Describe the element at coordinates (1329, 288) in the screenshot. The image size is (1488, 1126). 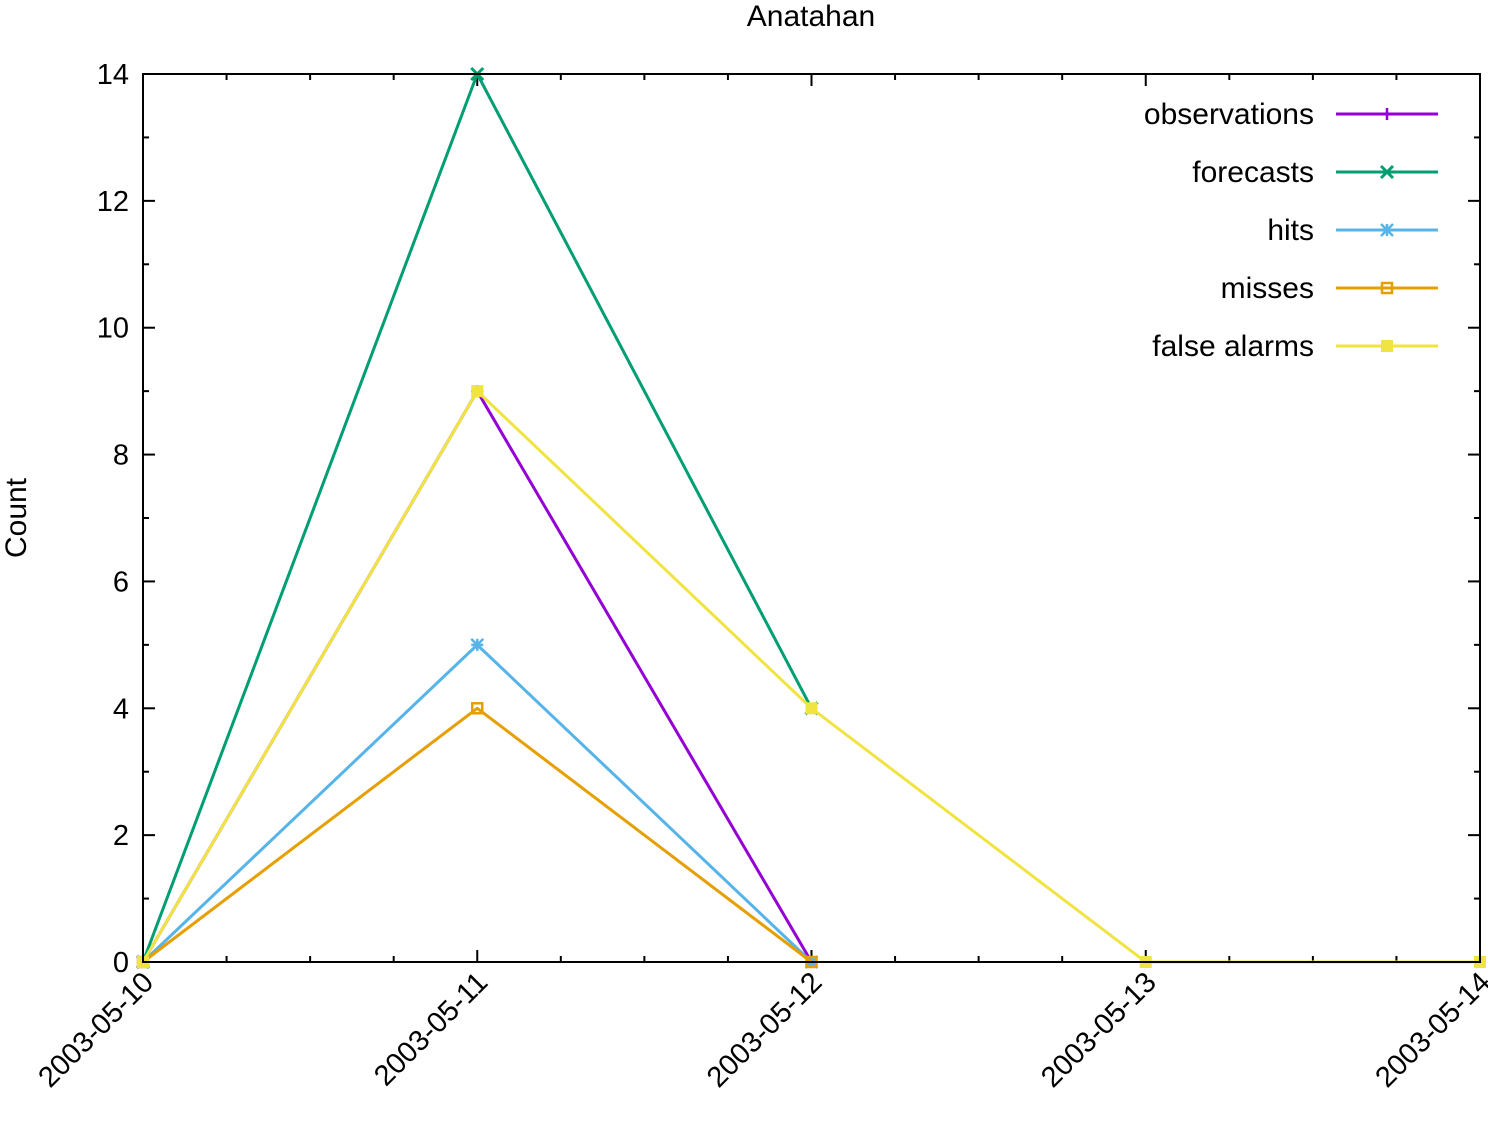
I see `legend-item: misses` at that location.